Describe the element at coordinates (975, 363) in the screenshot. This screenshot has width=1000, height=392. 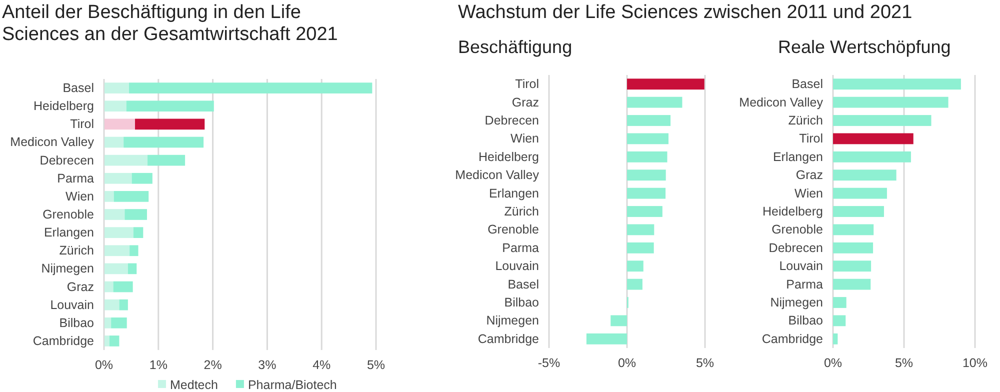
I see `x-tick-label: 10%` at that location.